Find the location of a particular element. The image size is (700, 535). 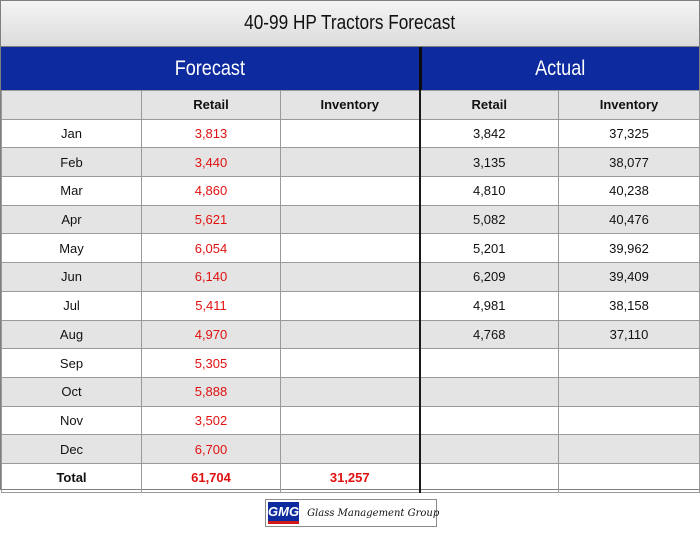

table-row: May 6,054 5,201 39,962 is located at coordinates (350, 248).